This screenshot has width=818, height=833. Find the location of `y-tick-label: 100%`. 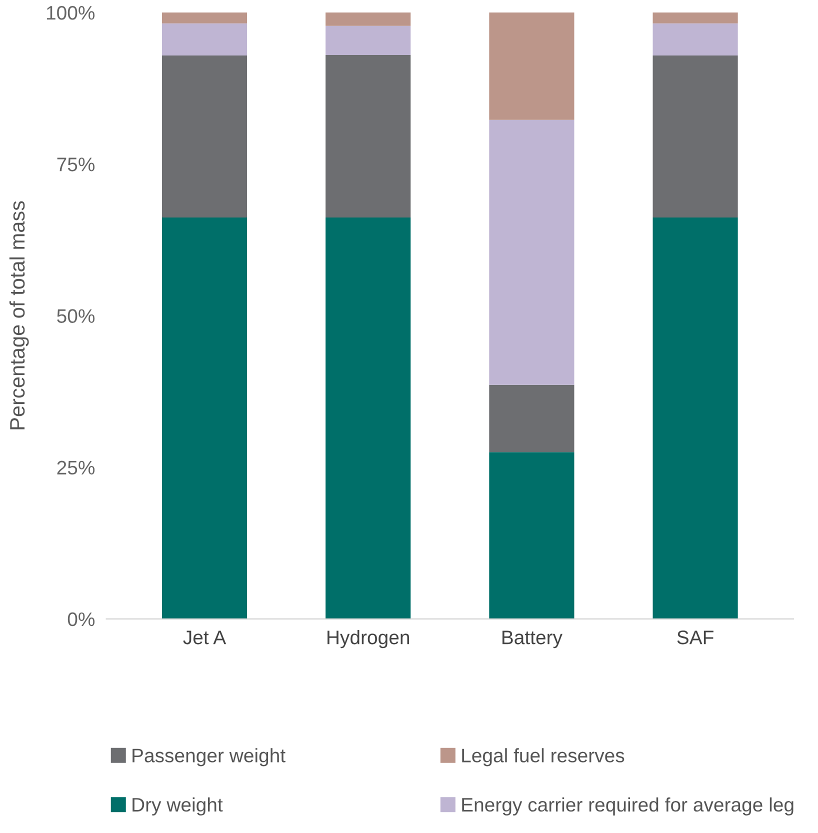

y-tick-label: 100% is located at coordinates (70, 13).